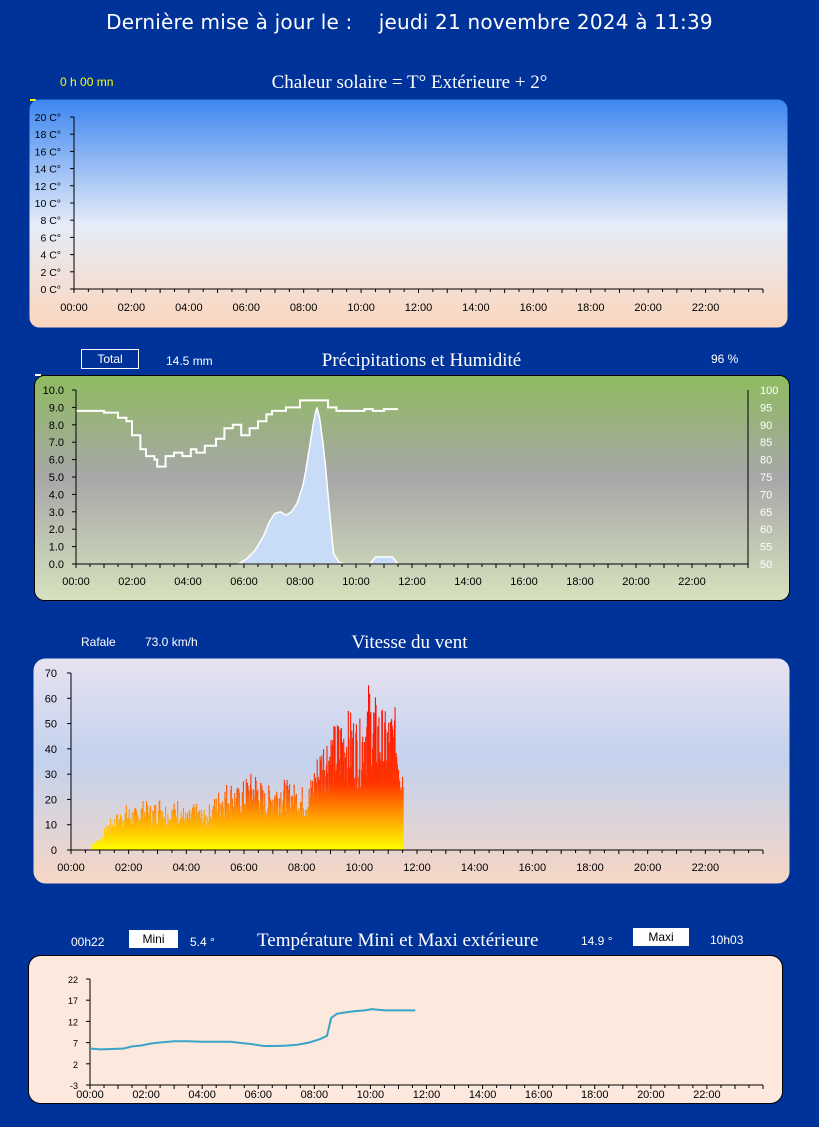 This screenshot has width=819, height=1127. I want to click on temp-x-tick-label: 08:00, so click(315, 1095).